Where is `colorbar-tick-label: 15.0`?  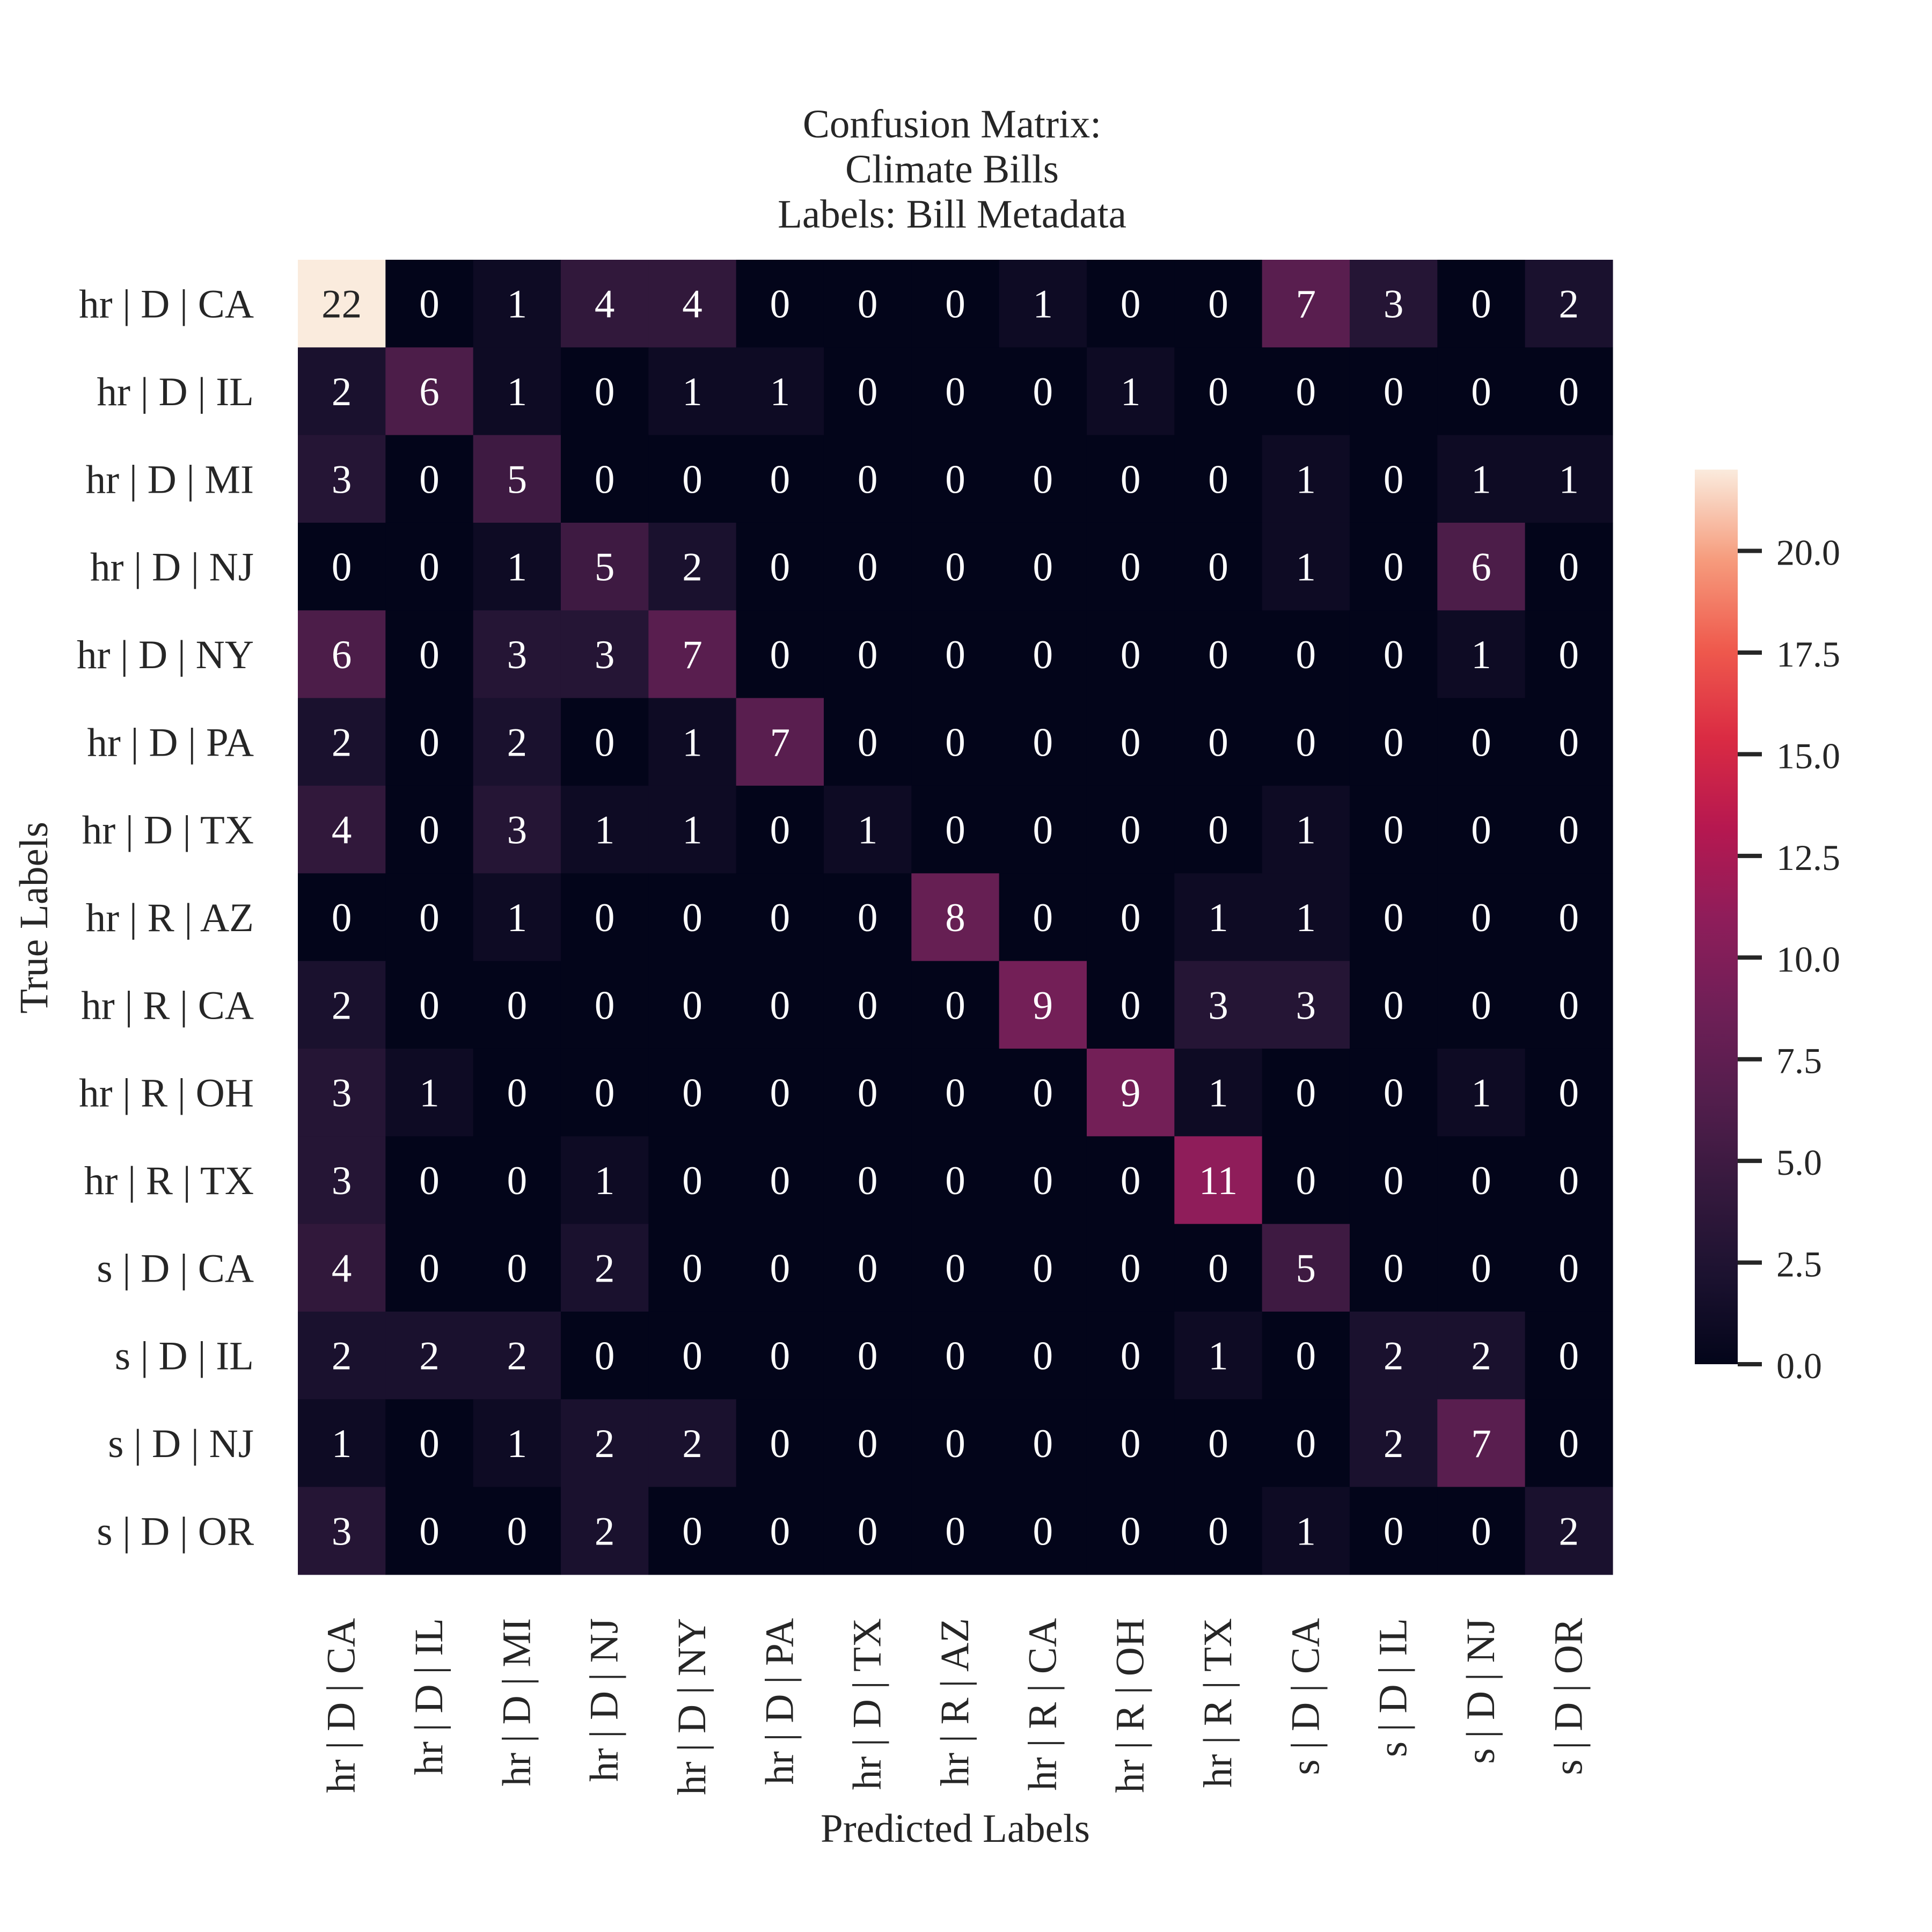 colorbar-tick-label: 15.0 is located at coordinates (1808, 755).